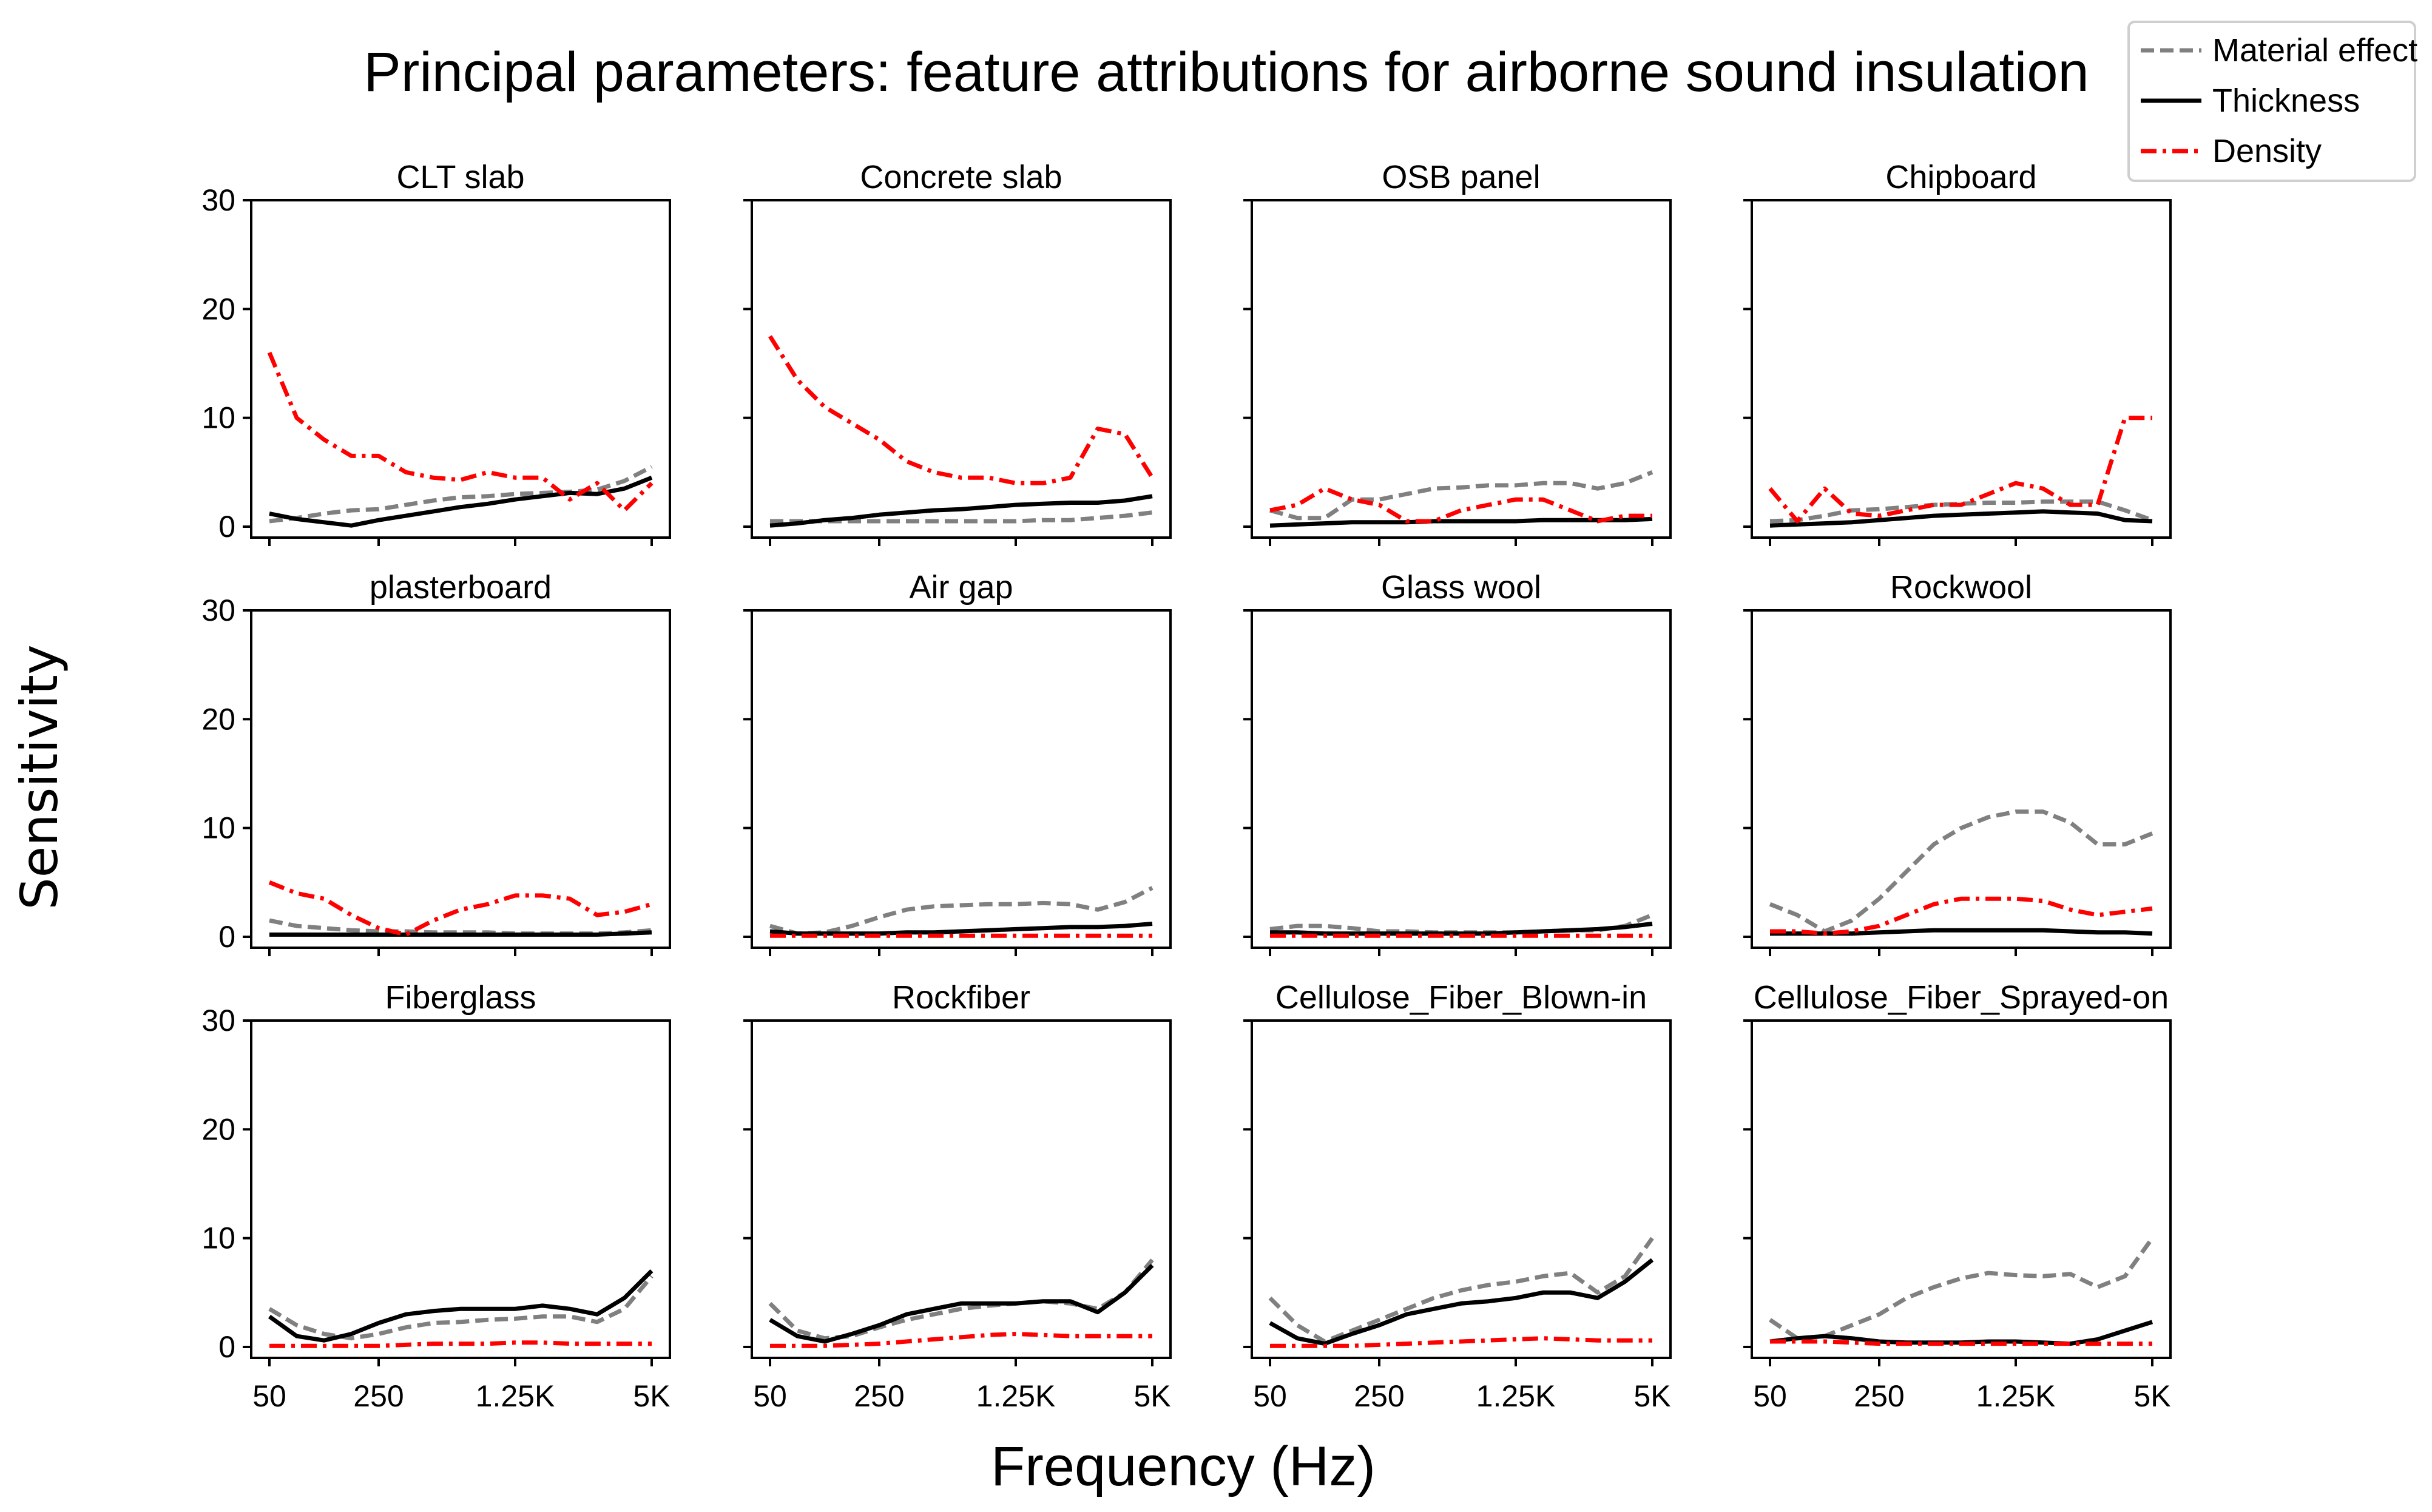 This screenshot has height=1512, width=2432. Describe the element at coordinates (2286, 101) in the screenshot. I see `legend-label-thickness: Thickness` at that location.